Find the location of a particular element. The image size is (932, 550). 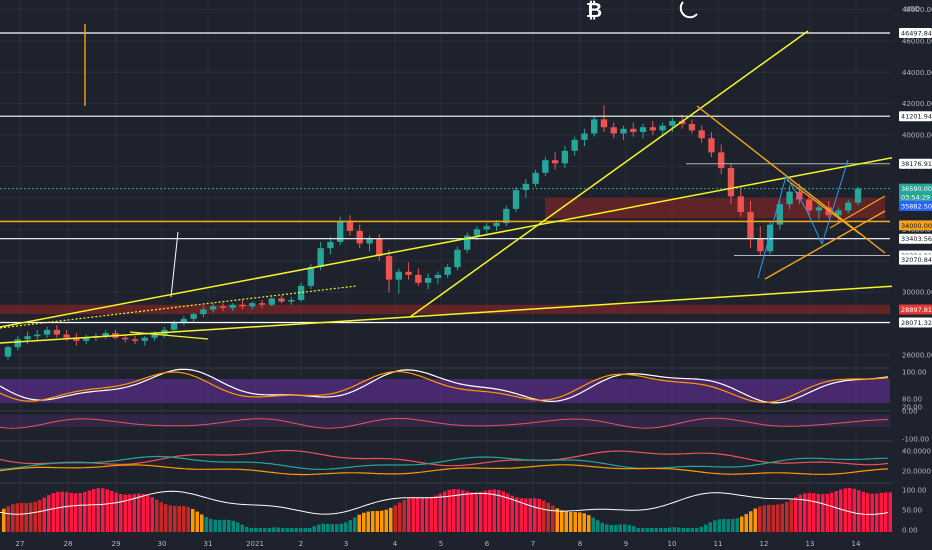

pane-tick-label: 80.00 is located at coordinates (912, 400).